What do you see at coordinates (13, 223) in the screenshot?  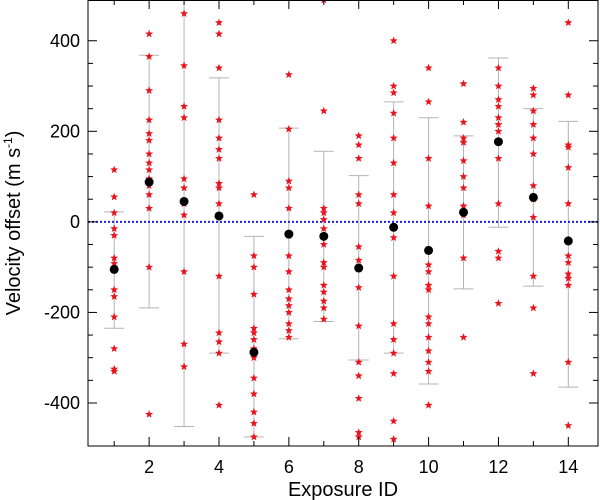 I see `y-axis-title: Velocity offset (m s-1)` at bounding box center [13, 223].